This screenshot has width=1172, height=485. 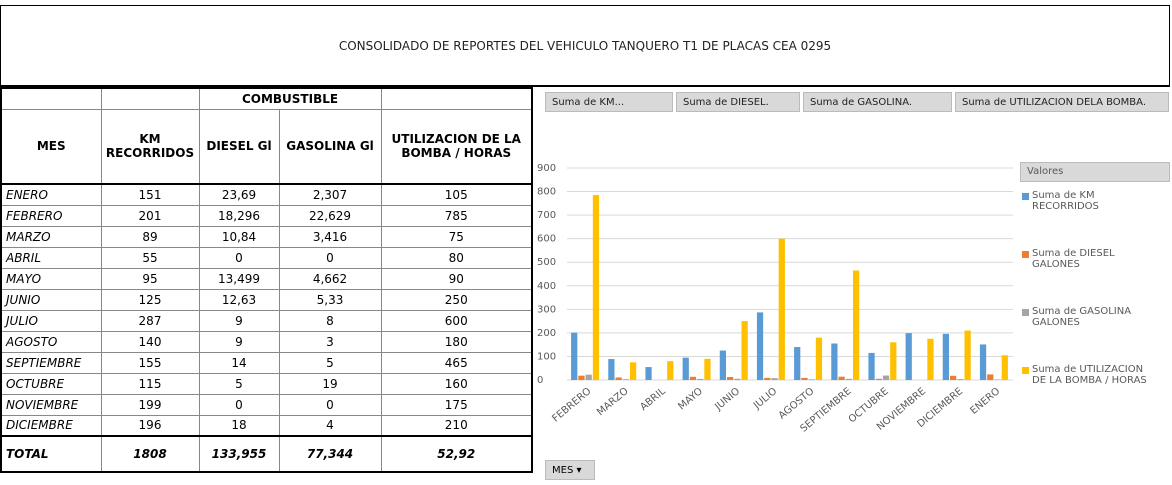 What do you see at coordinates (653, 399) in the screenshot?
I see `x-tick-label: ABRIL` at bounding box center [653, 399].